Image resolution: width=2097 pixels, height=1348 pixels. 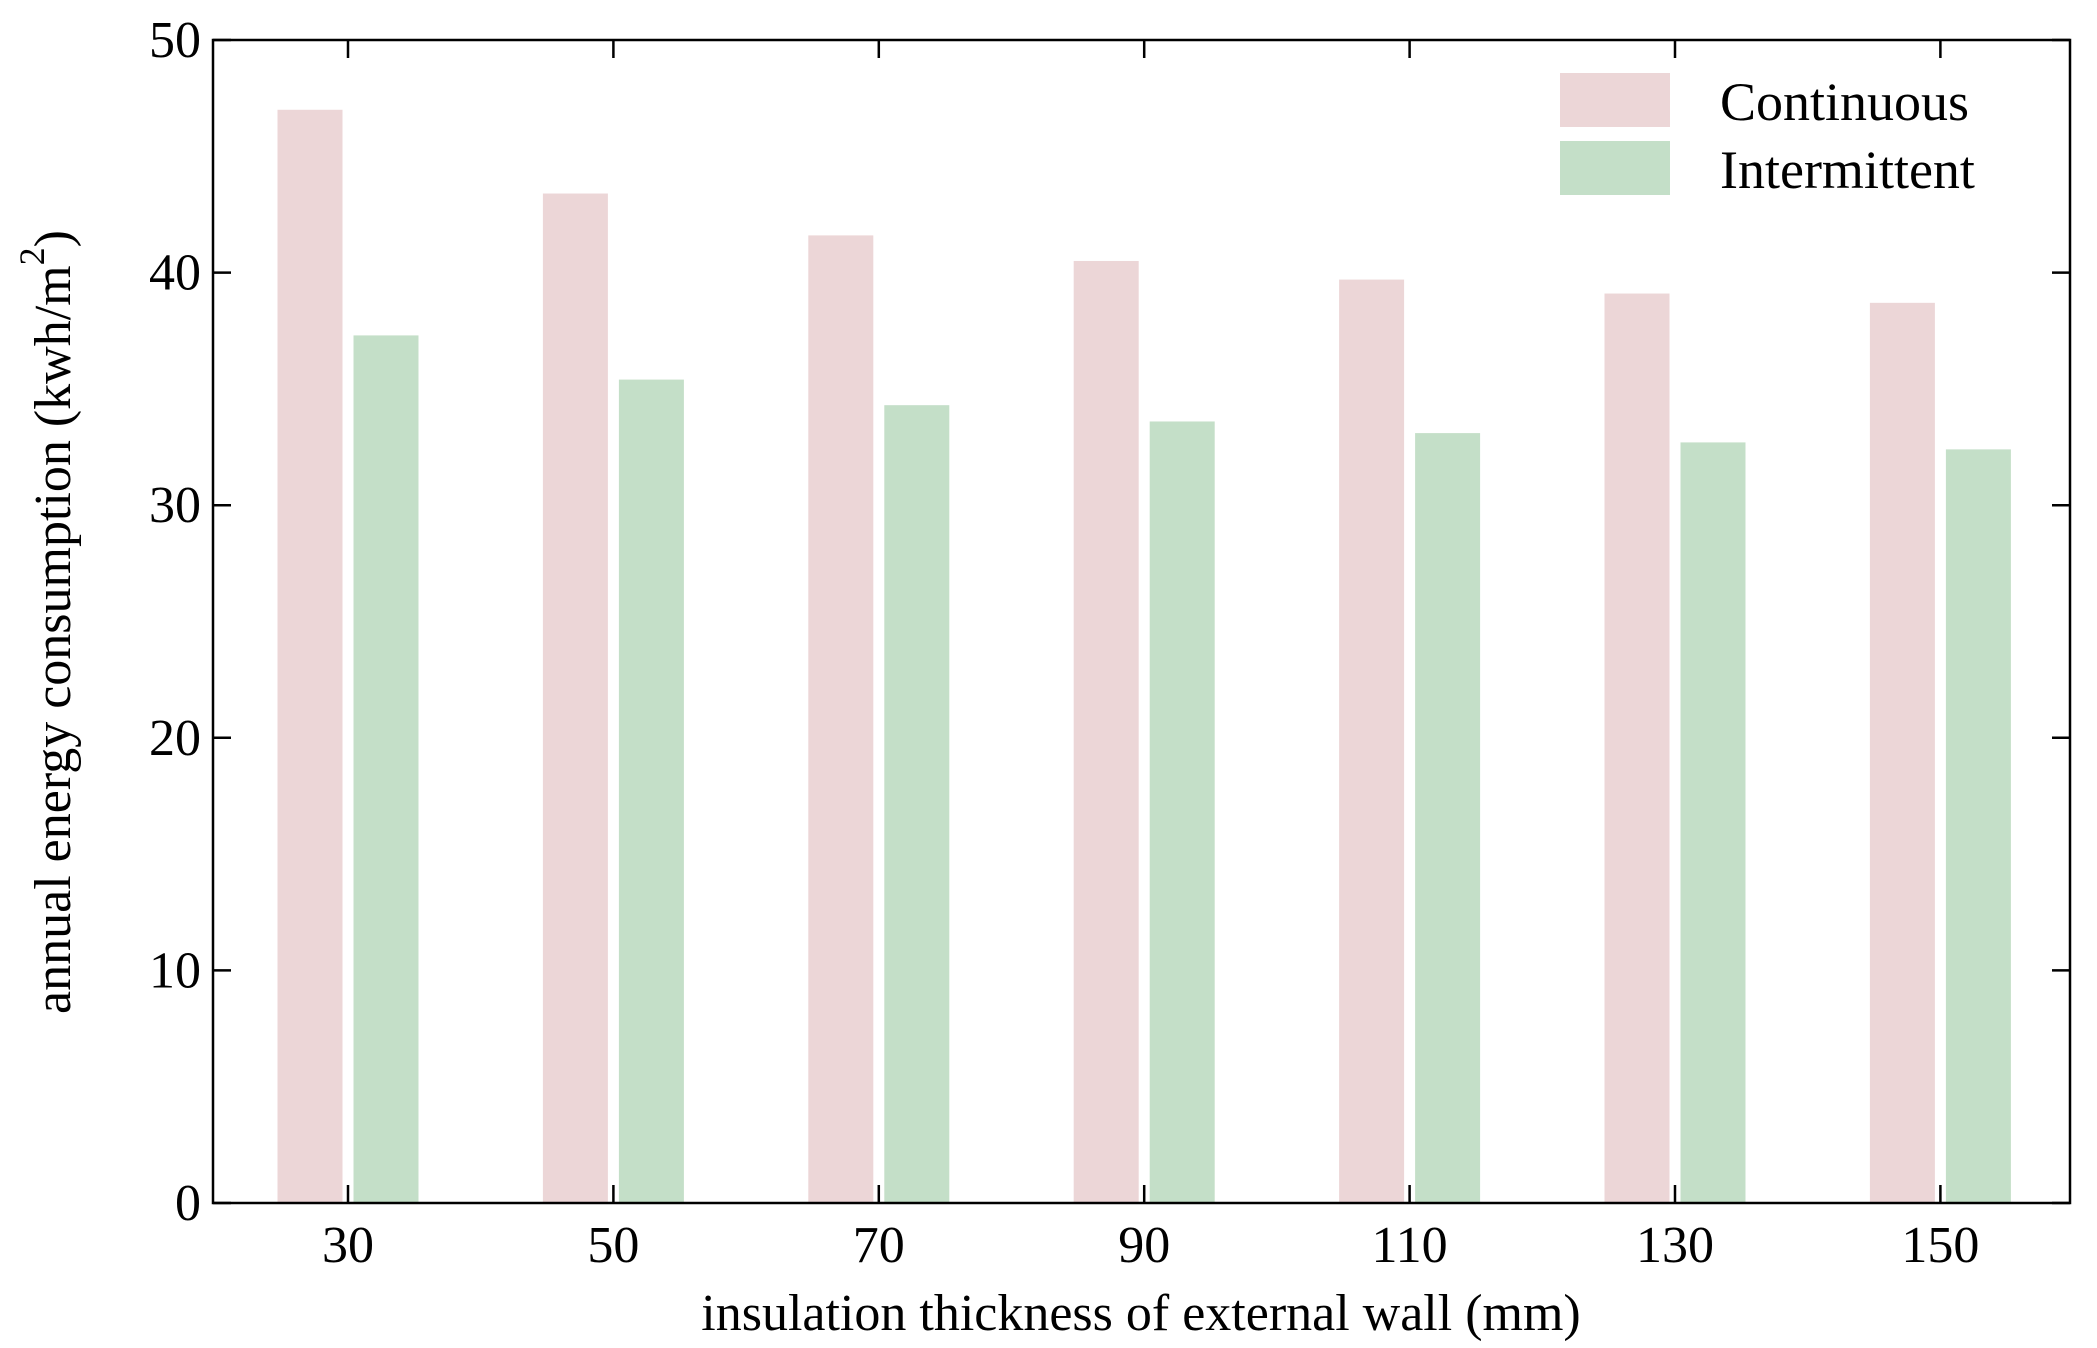 What do you see at coordinates (1615, 168) in the screenshot?
I see `legend-swatch-intermittent` at bounding box center [1615, 168].